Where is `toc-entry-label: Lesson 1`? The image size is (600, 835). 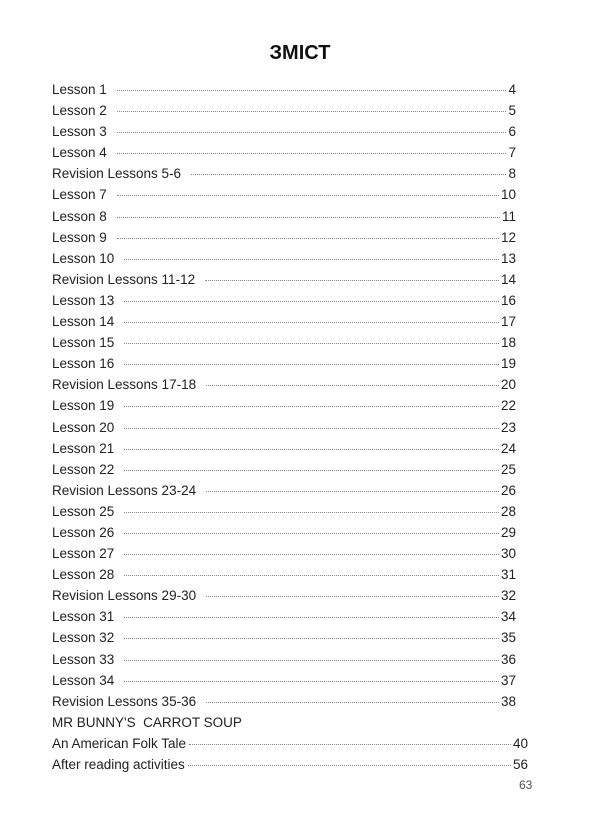 toc-entry-label: Lesson 1 is located at coordinates (79, 89).